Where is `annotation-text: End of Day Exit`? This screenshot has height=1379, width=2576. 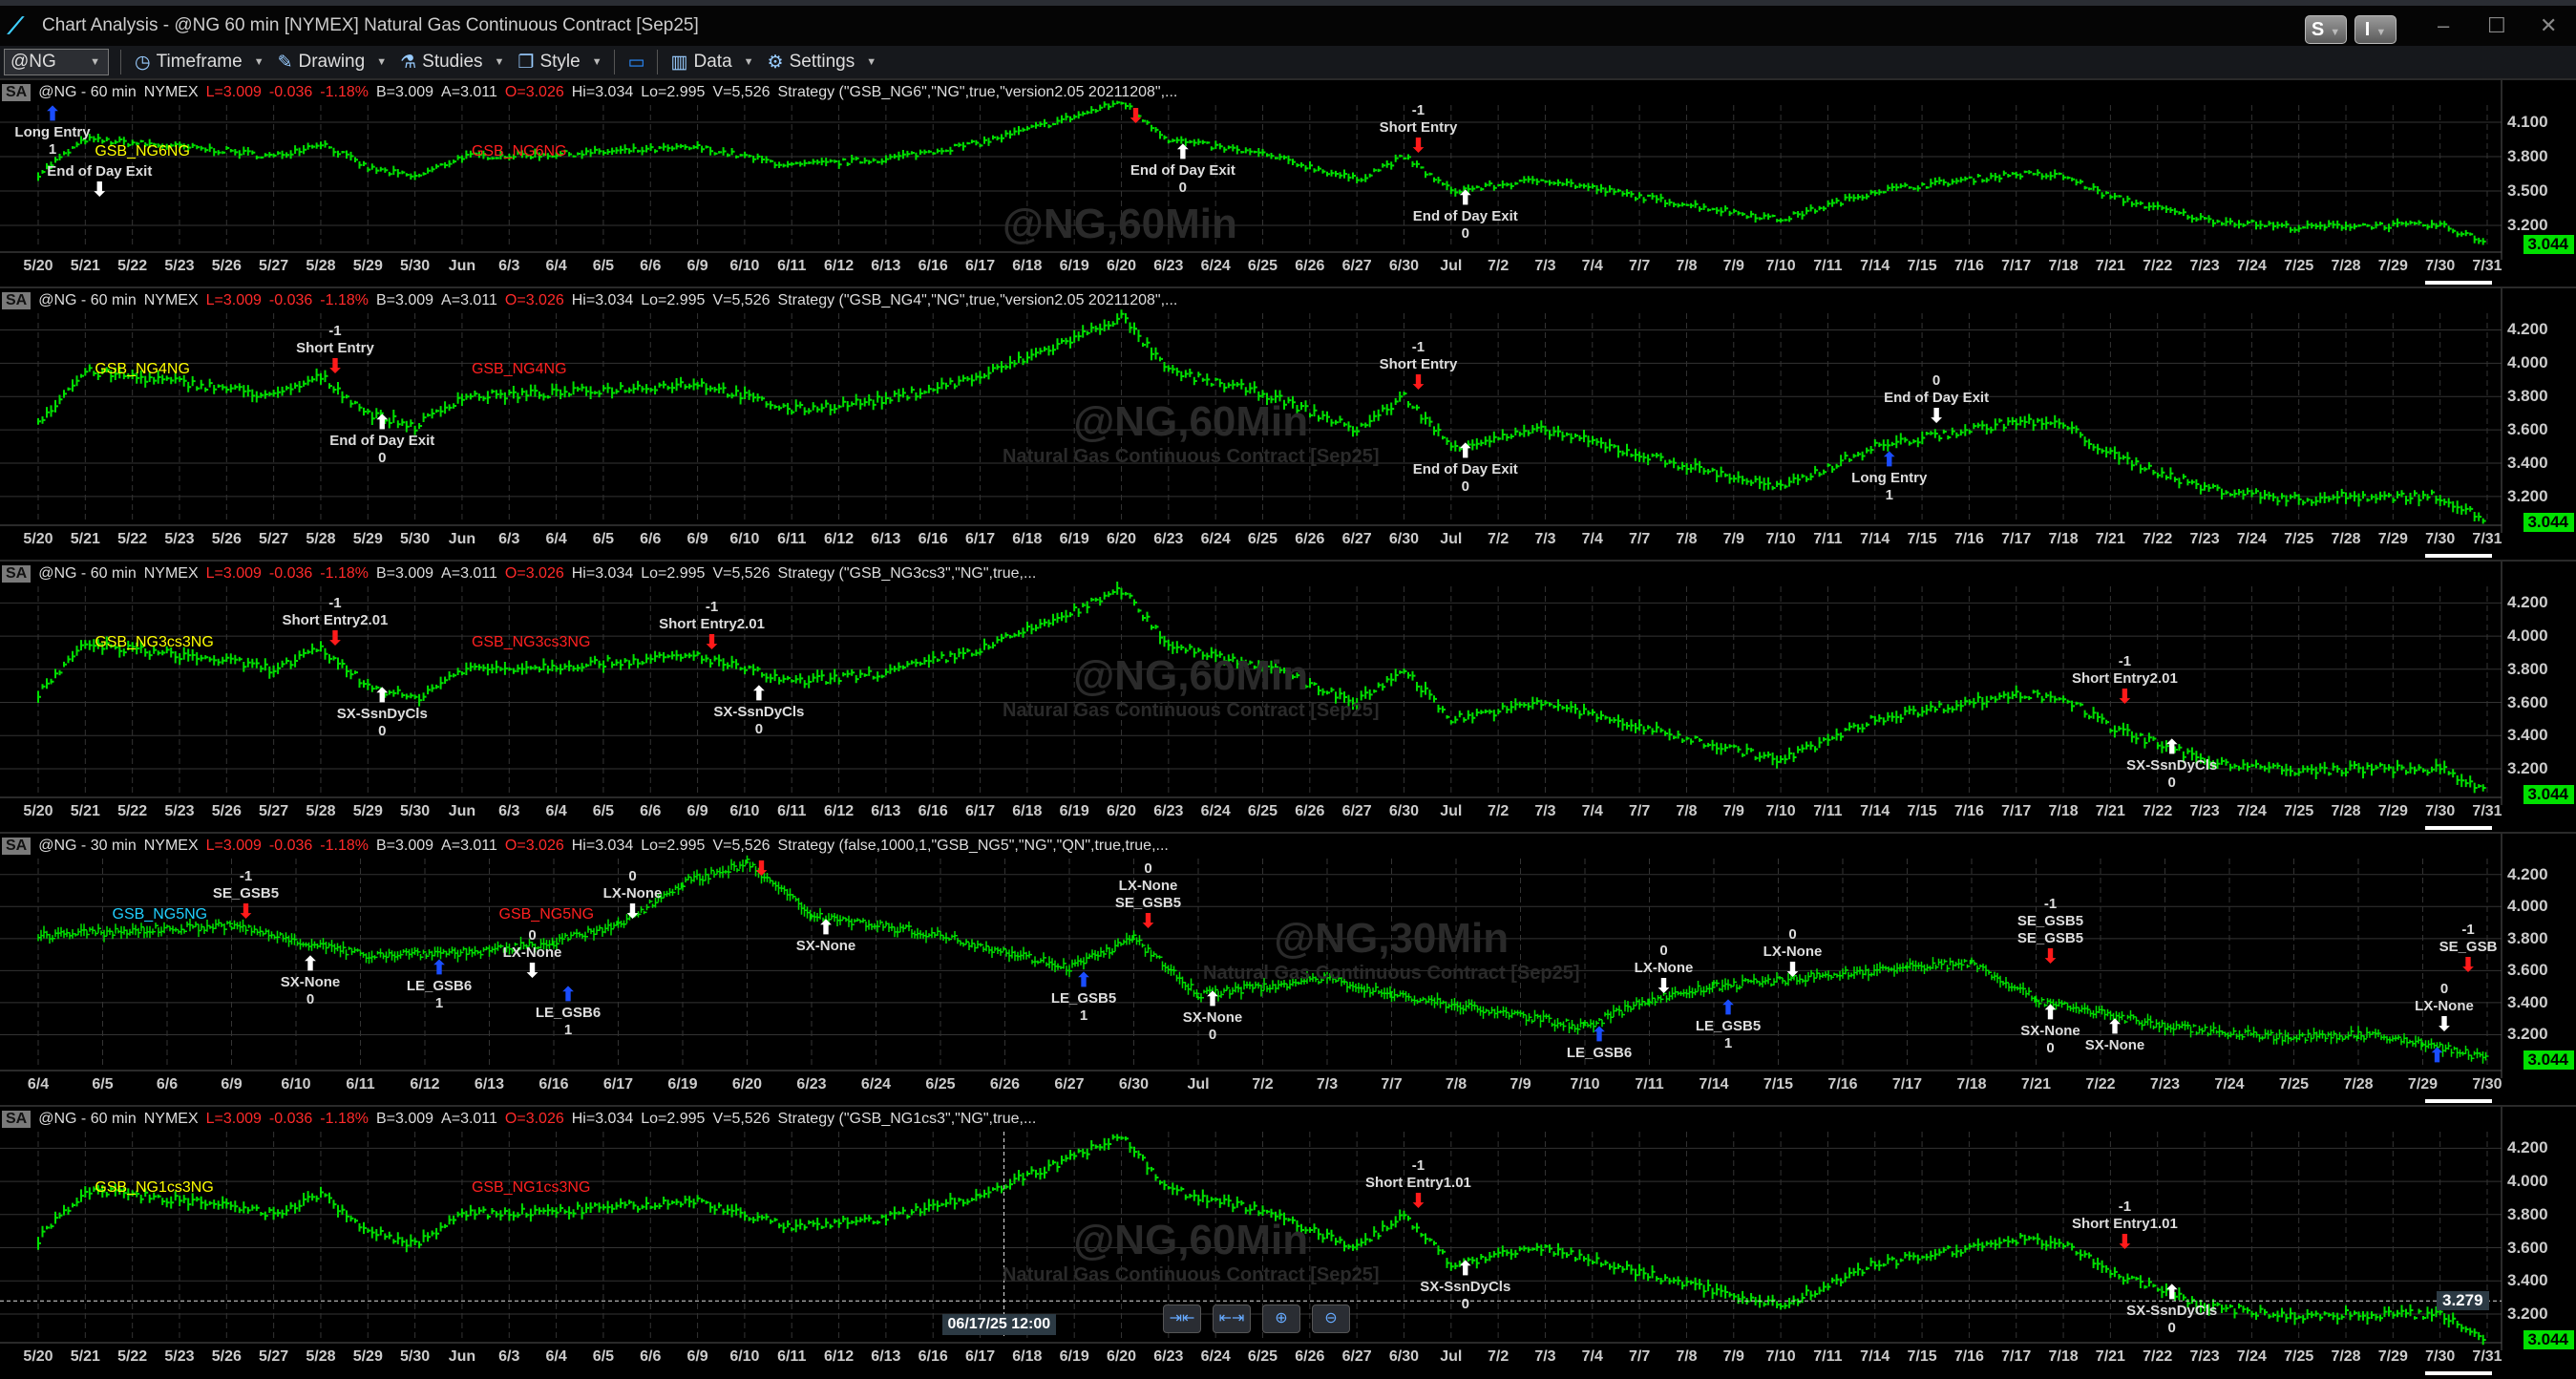
annotation-text: End of Day Exit is located at coordinates (1465, 216).